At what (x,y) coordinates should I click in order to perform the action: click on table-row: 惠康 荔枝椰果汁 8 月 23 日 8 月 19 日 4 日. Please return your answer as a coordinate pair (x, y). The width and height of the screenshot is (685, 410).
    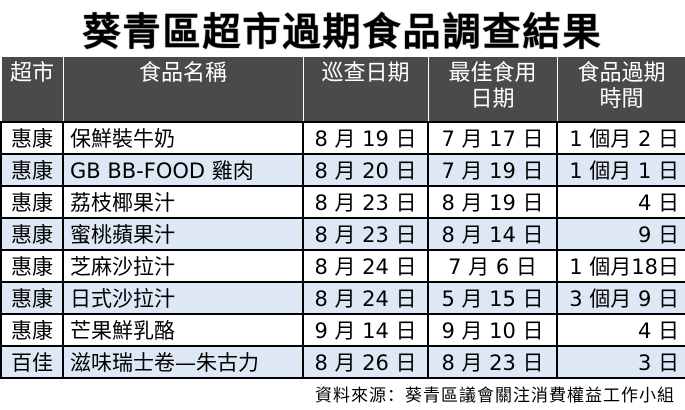
    Looking at the image, I should click on (342, 202).